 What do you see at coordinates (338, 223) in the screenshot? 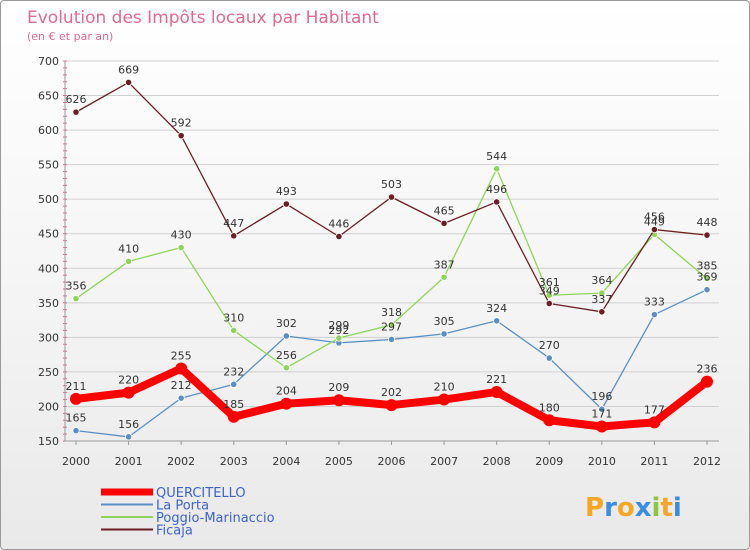
I see `data-label-ficaja-2005: 446` at bounding box center [338, 223].